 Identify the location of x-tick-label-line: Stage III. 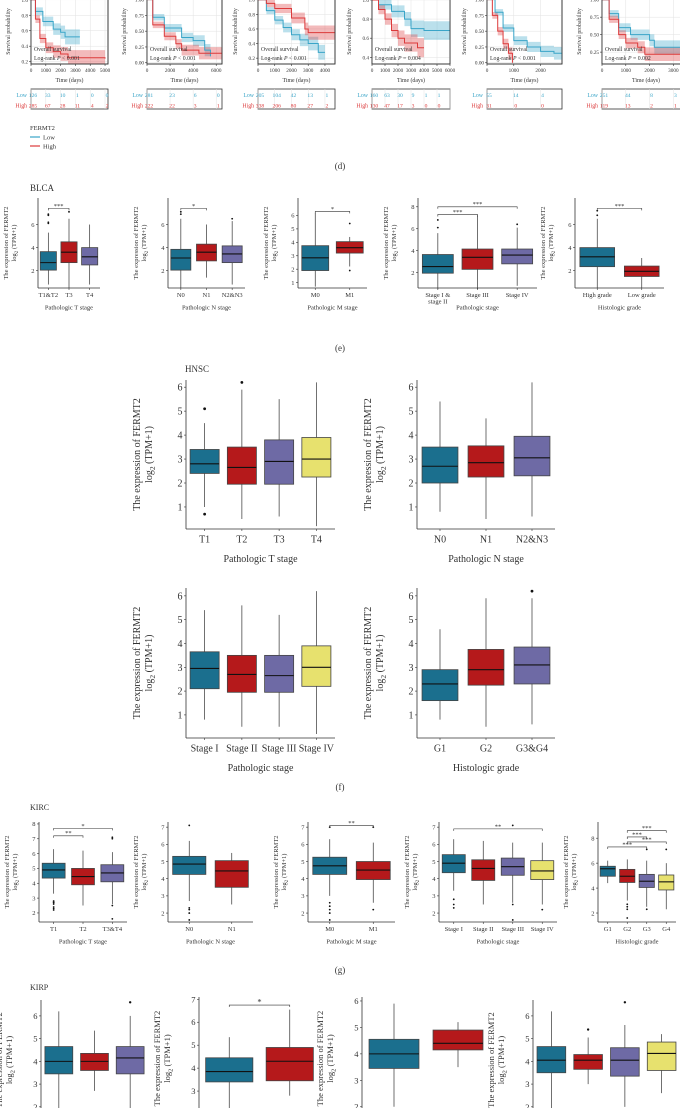
(512, 929).